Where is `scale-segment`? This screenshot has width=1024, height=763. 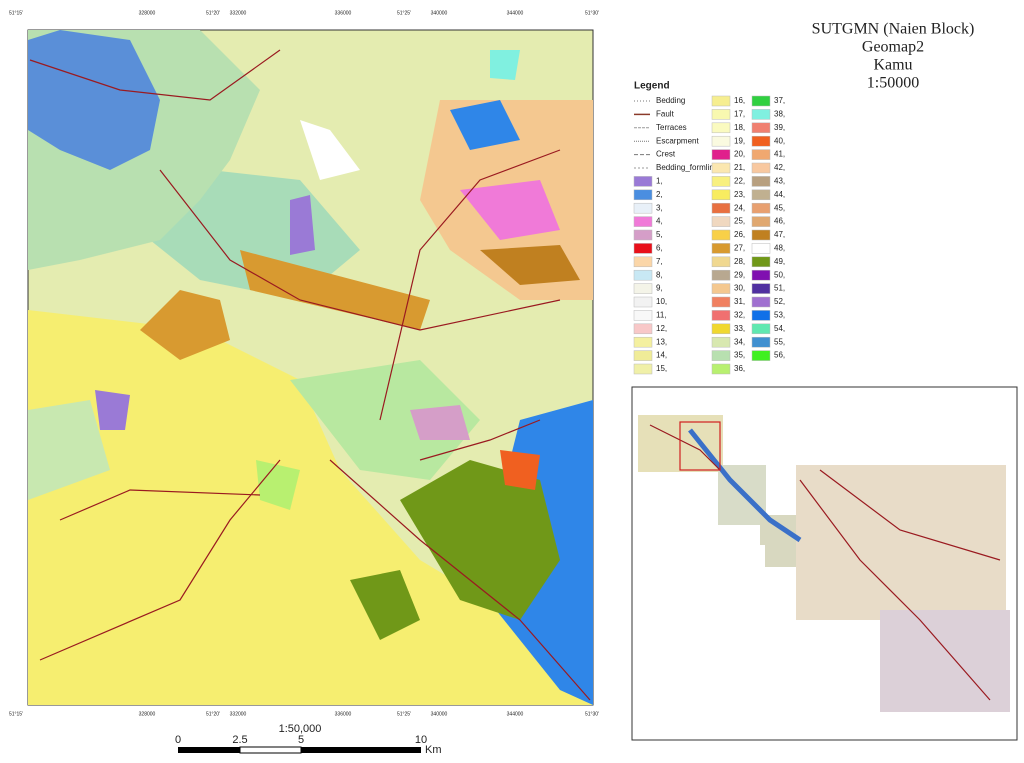
scale-segment is located at coordinates (209, 750).